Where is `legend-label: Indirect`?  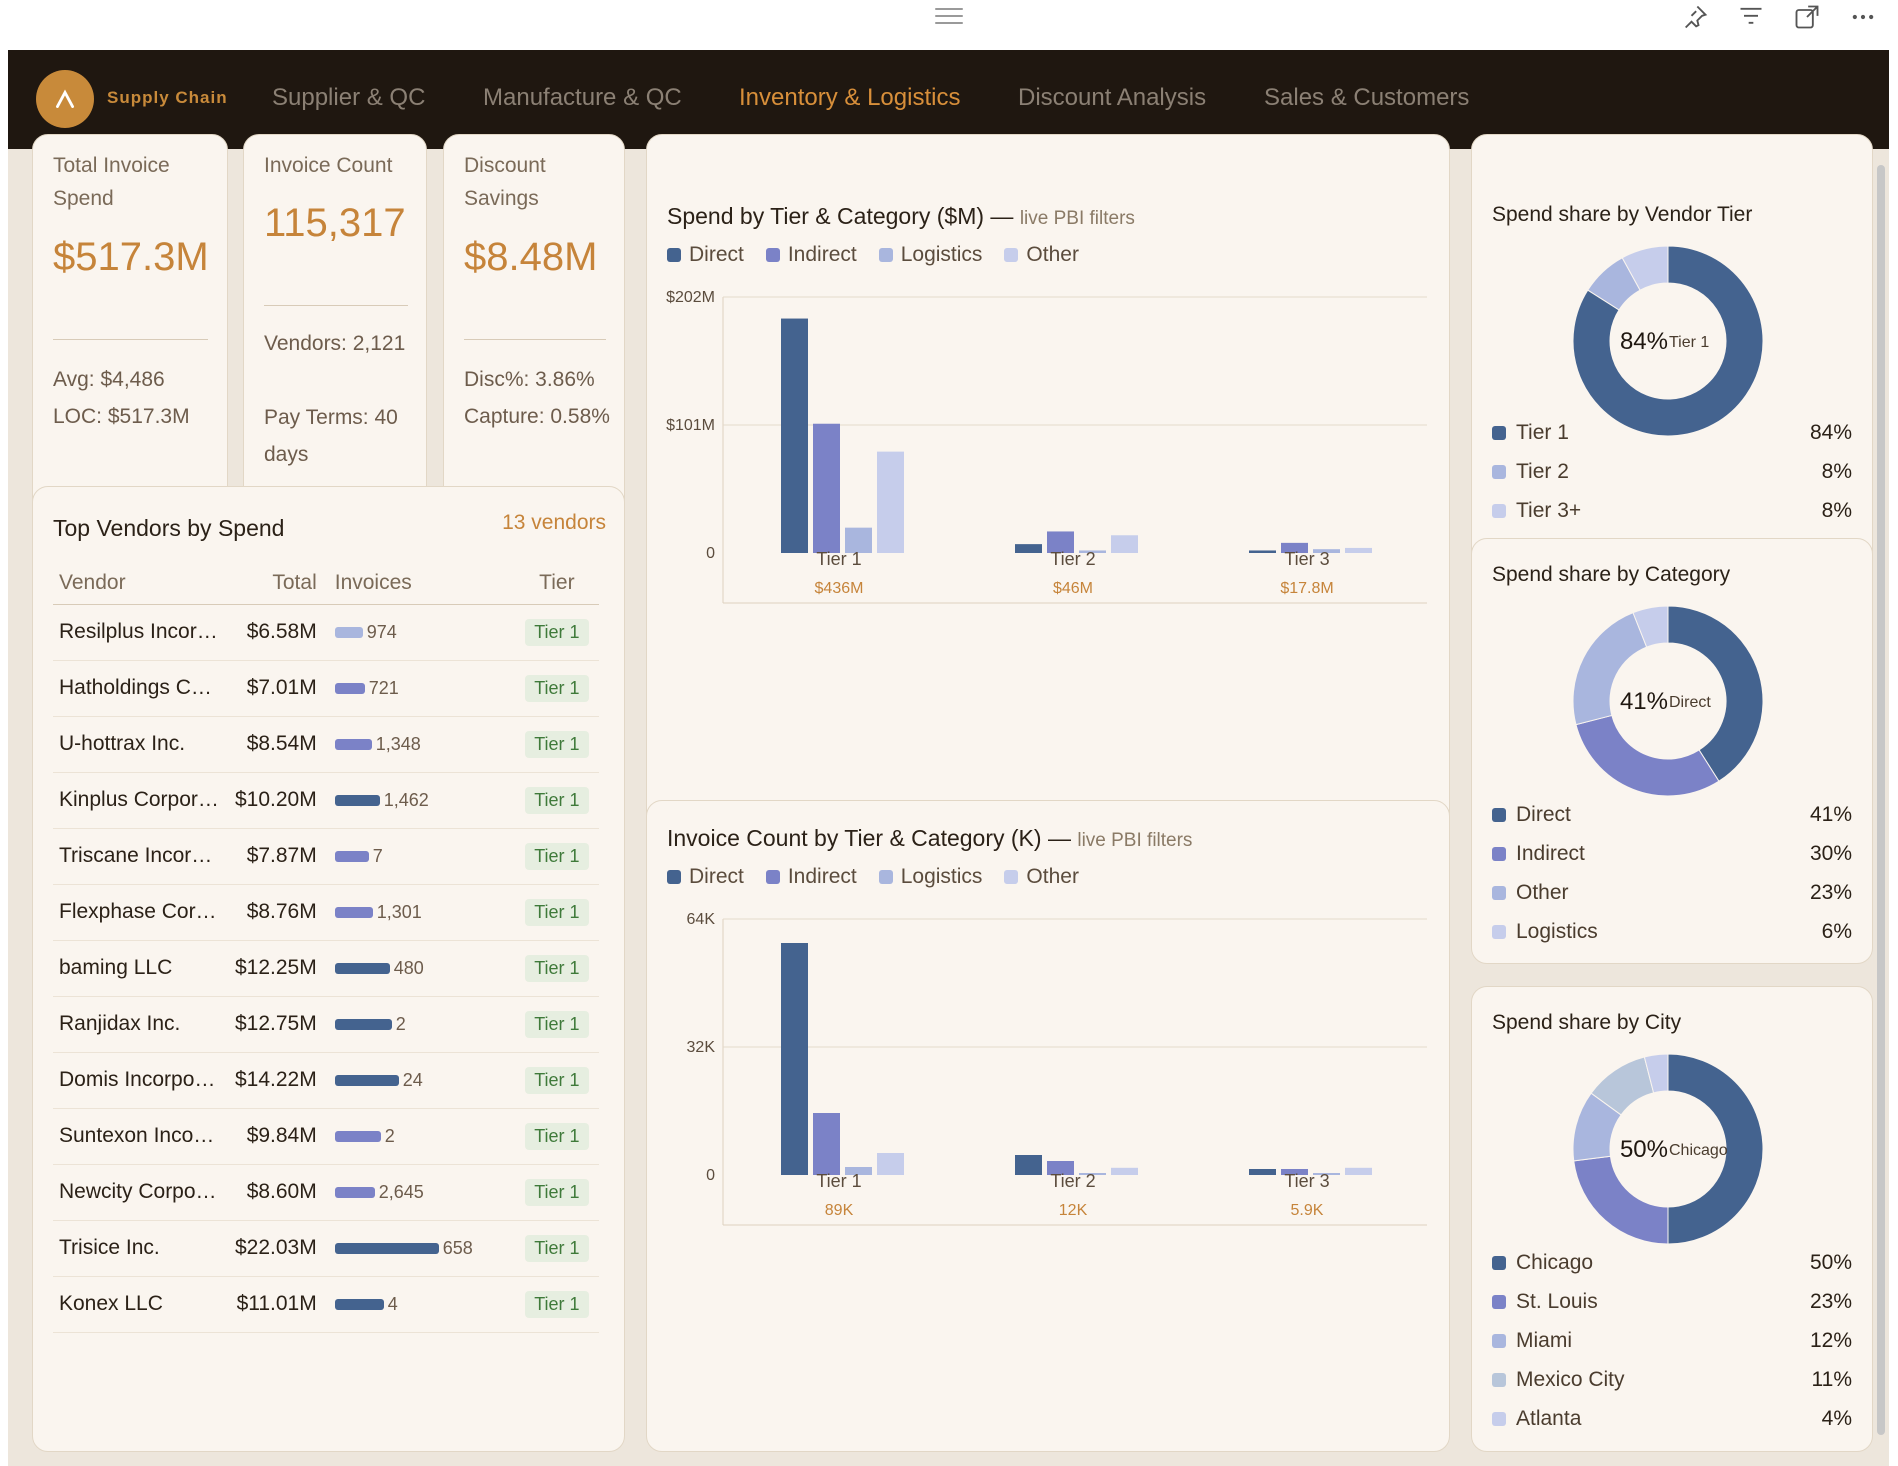
legend-label: Indirect is located at coordinates (822, 876).